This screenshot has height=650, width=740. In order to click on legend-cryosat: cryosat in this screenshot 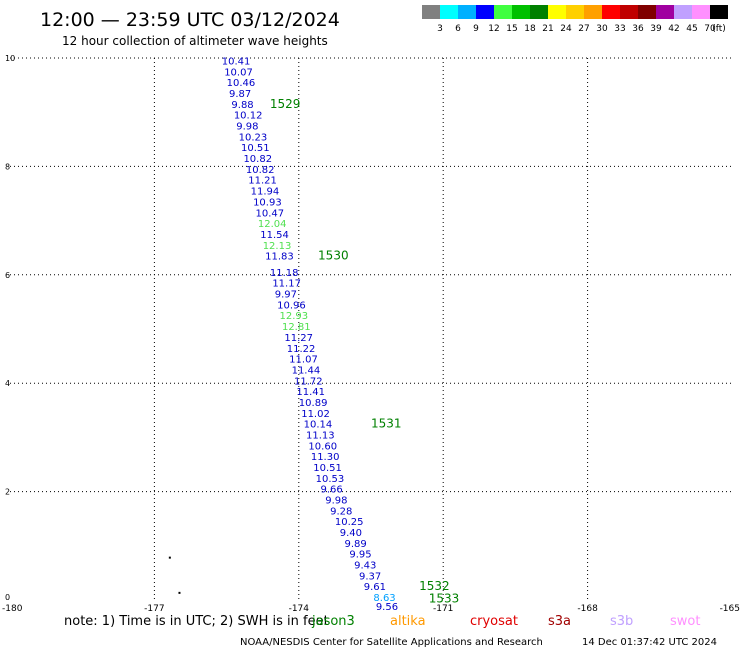, I will do `click(494, 621)`.